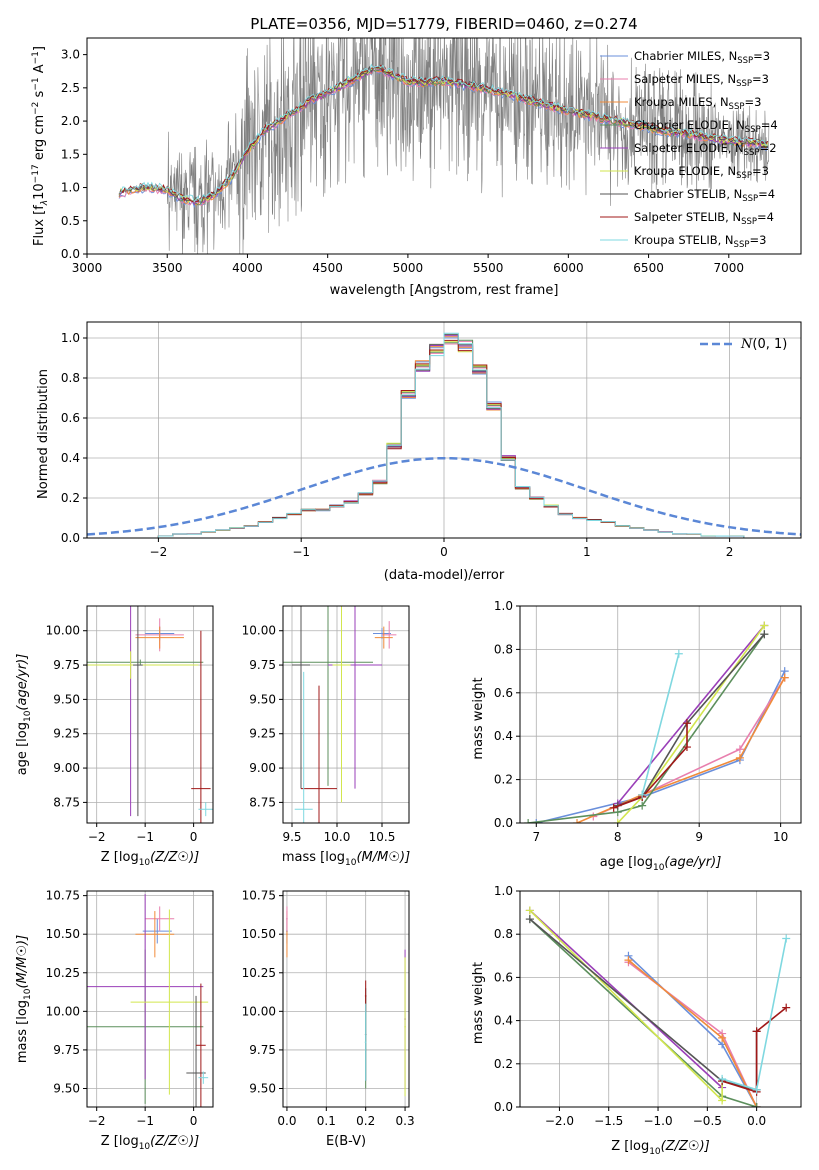  Describe the element at coordinates (701, 172) in the screenshot. I see `legend-label-5: Kroupa ELODIE, NSSP=3` at that location.